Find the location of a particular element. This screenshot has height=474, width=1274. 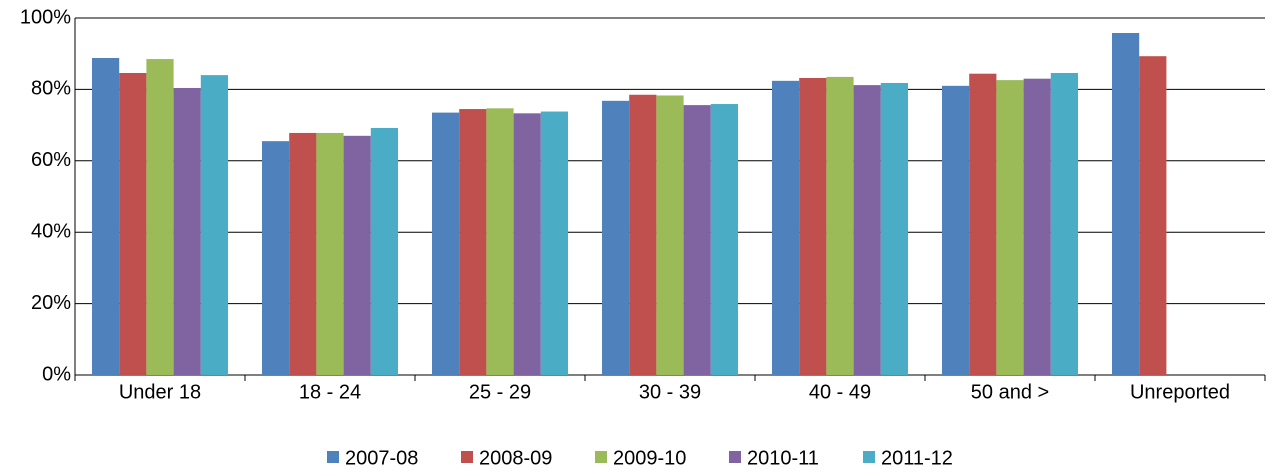

y-tick-label: 60% is located at coordinates (51, 160).